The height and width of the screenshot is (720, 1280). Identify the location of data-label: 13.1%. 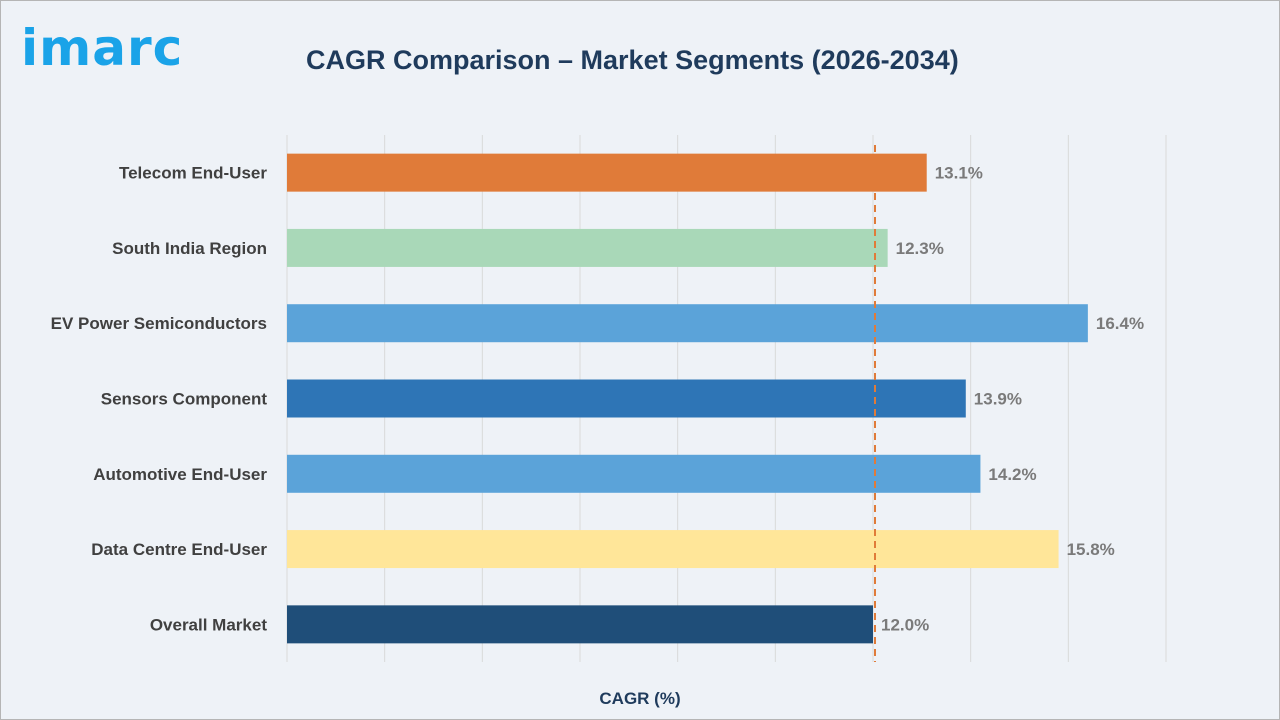
(959, 173).